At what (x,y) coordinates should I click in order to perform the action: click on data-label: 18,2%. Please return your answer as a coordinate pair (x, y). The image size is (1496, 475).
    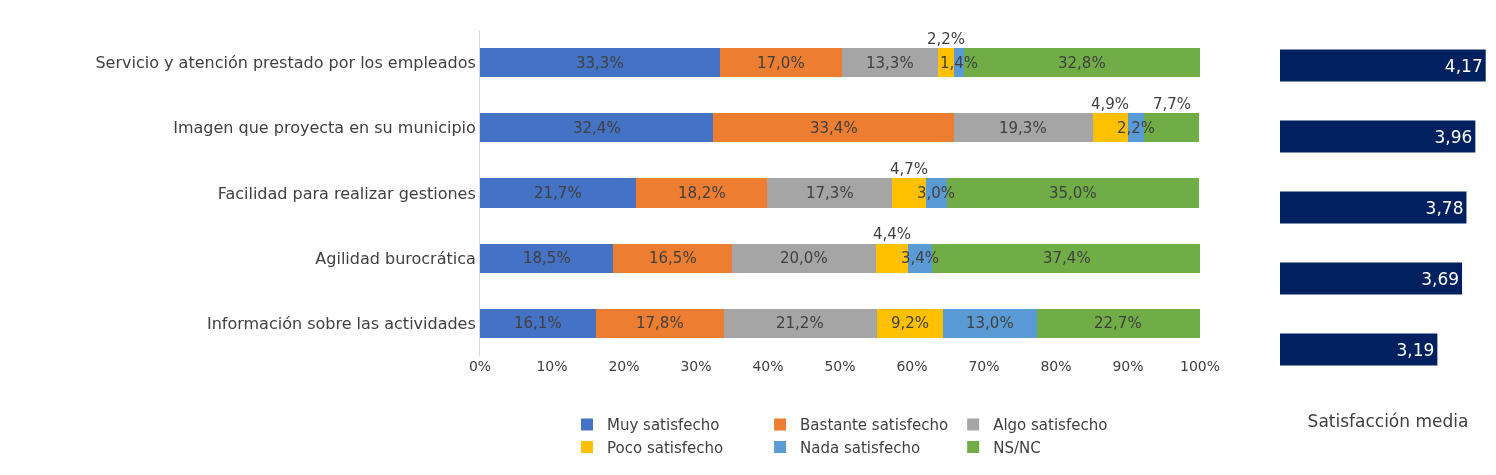
    Looking at the image, I should click on (702, 193).